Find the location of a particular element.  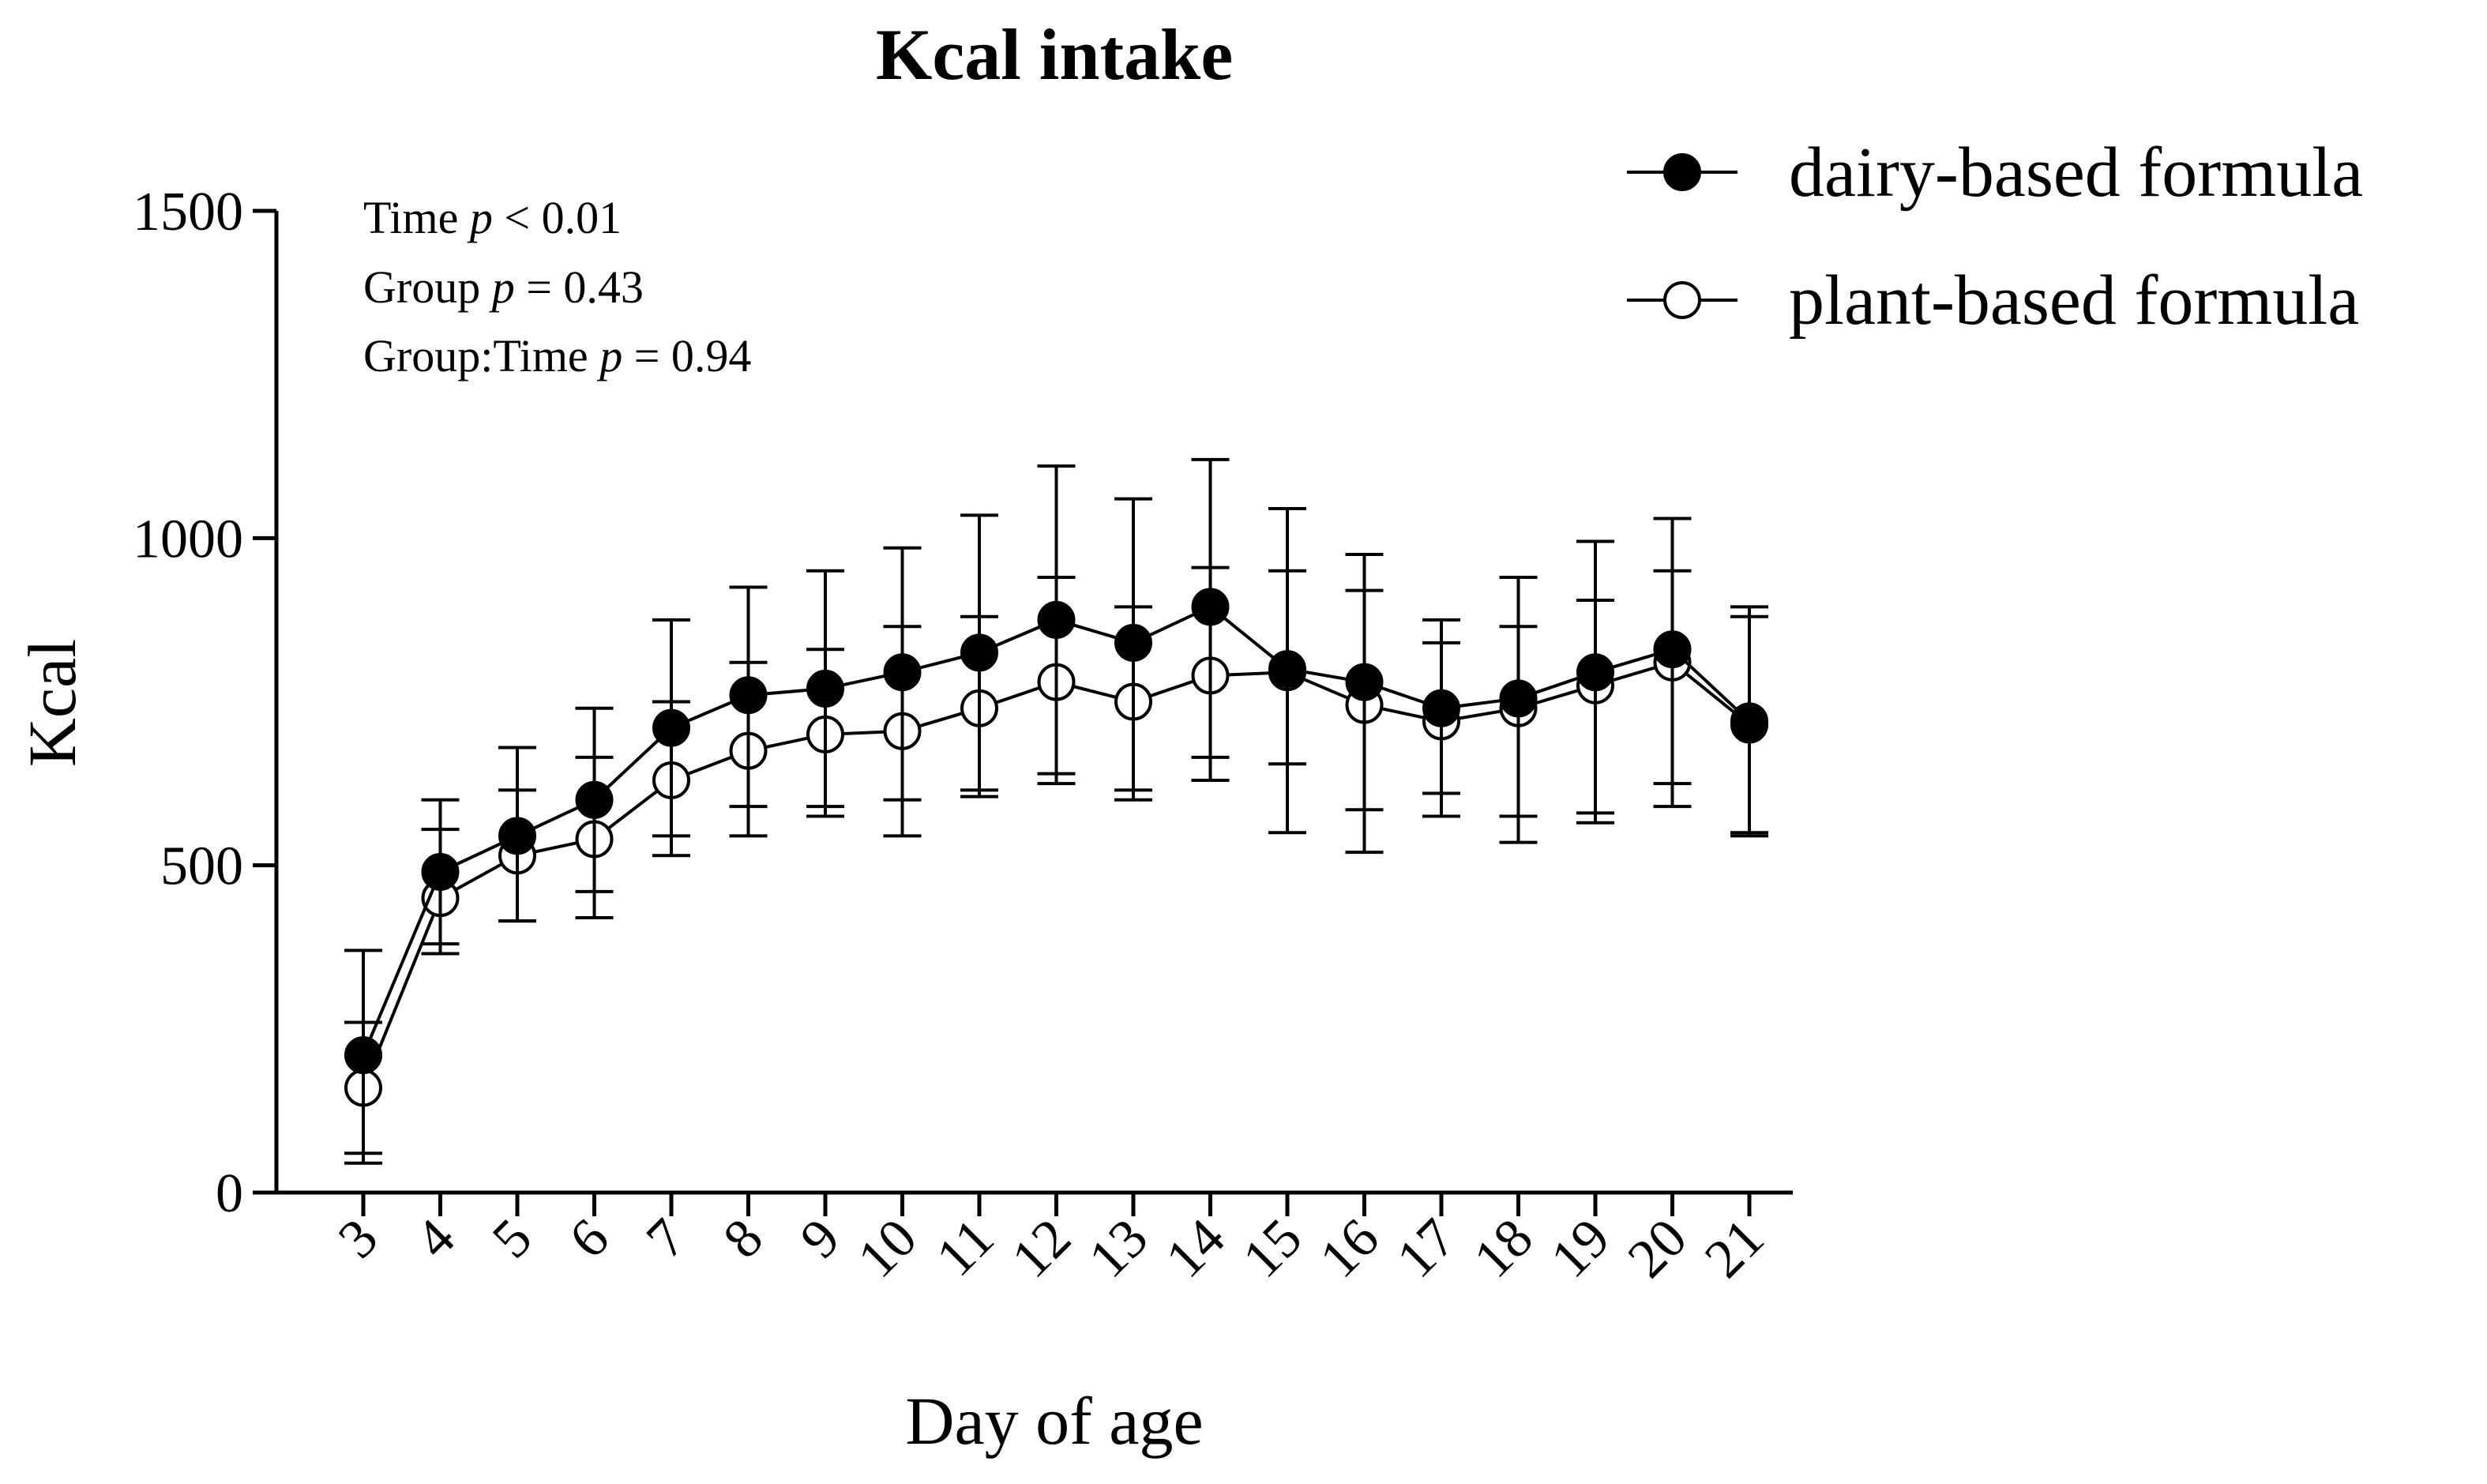

stat-value: = 0.94 is located at coordinates (686, 355).